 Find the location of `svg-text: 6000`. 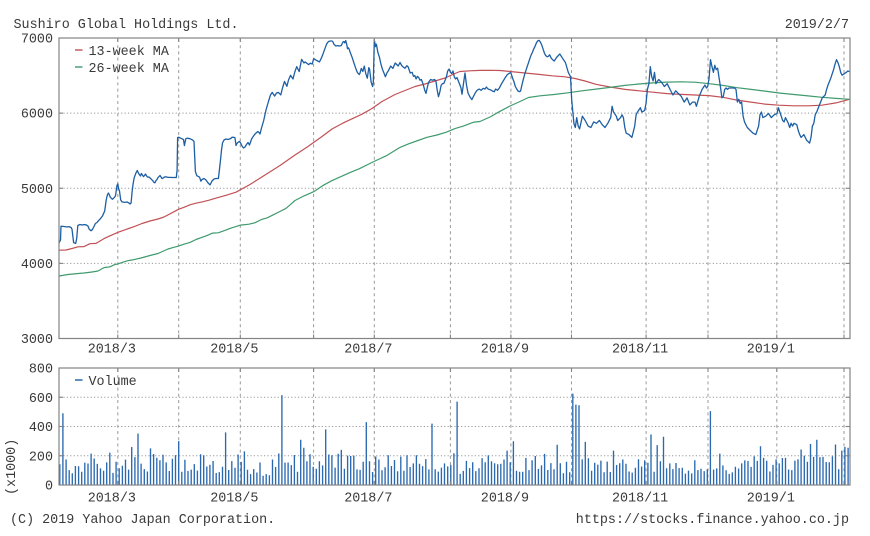

svg-text: 6000 is located at coordinates (37, 115).